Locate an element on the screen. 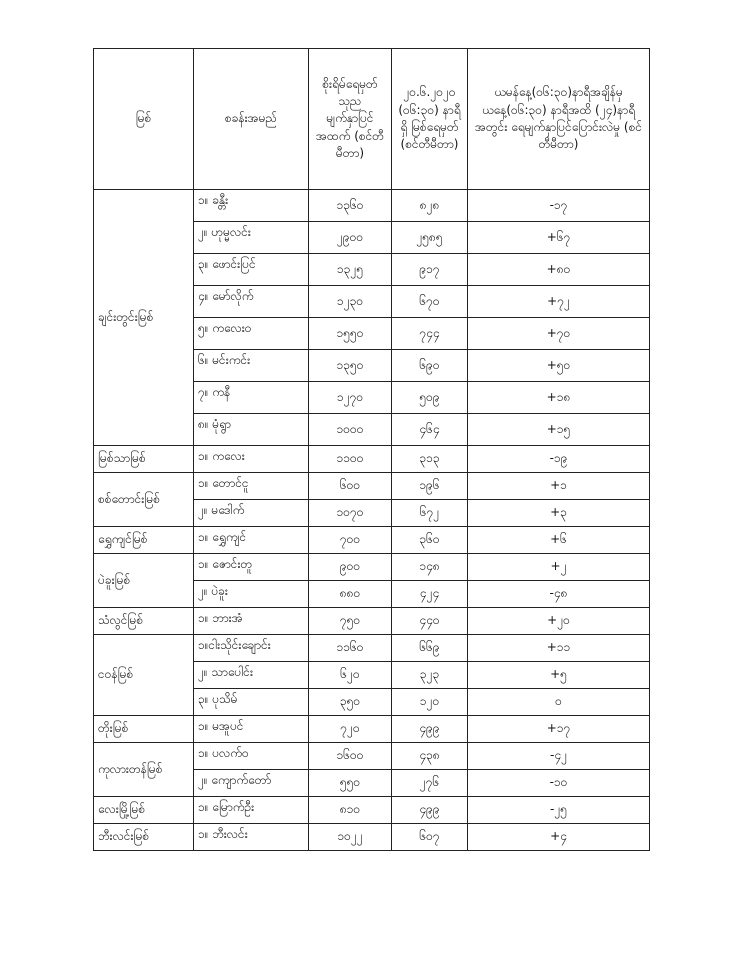 The width and height of the screenshot is (742, 960). table-row: သံလွင်မြစ် ၁။ ဘားအံ ၇၅၀ ၄၄၀ +၂၀ is located at coordinates (371, 621).